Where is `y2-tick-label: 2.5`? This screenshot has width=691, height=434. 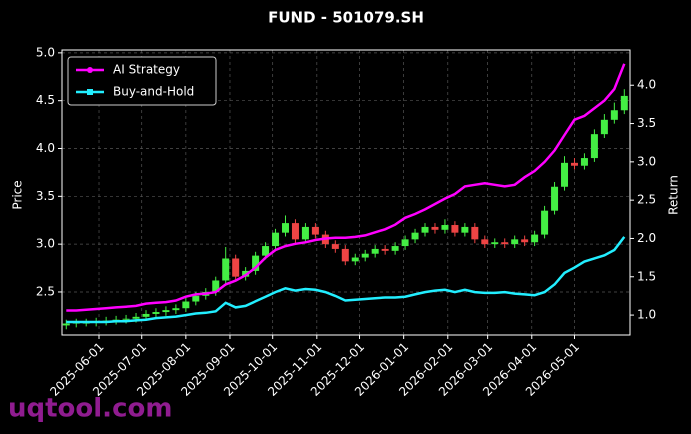
y2-tick-label: 2.5 is located at coordinates (646, 200).